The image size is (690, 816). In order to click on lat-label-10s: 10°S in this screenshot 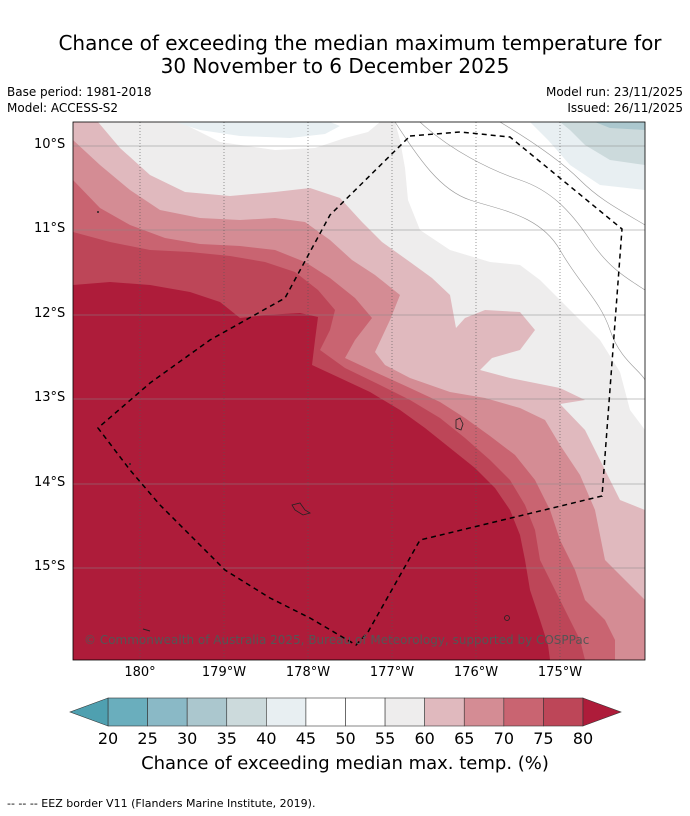, I will do `click(50, 144)`.